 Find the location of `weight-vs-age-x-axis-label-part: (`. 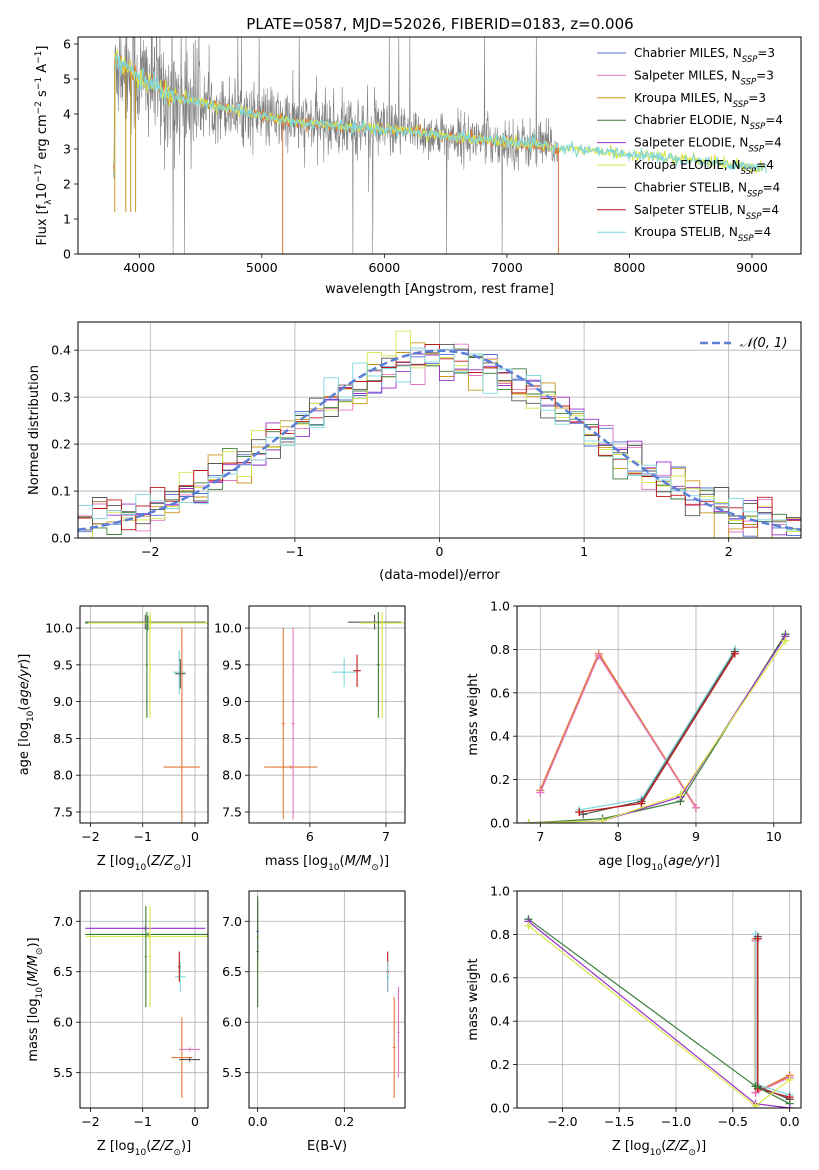

weight-vs-age-x-axis-label-part: ( is located at coordinates (665, 861).